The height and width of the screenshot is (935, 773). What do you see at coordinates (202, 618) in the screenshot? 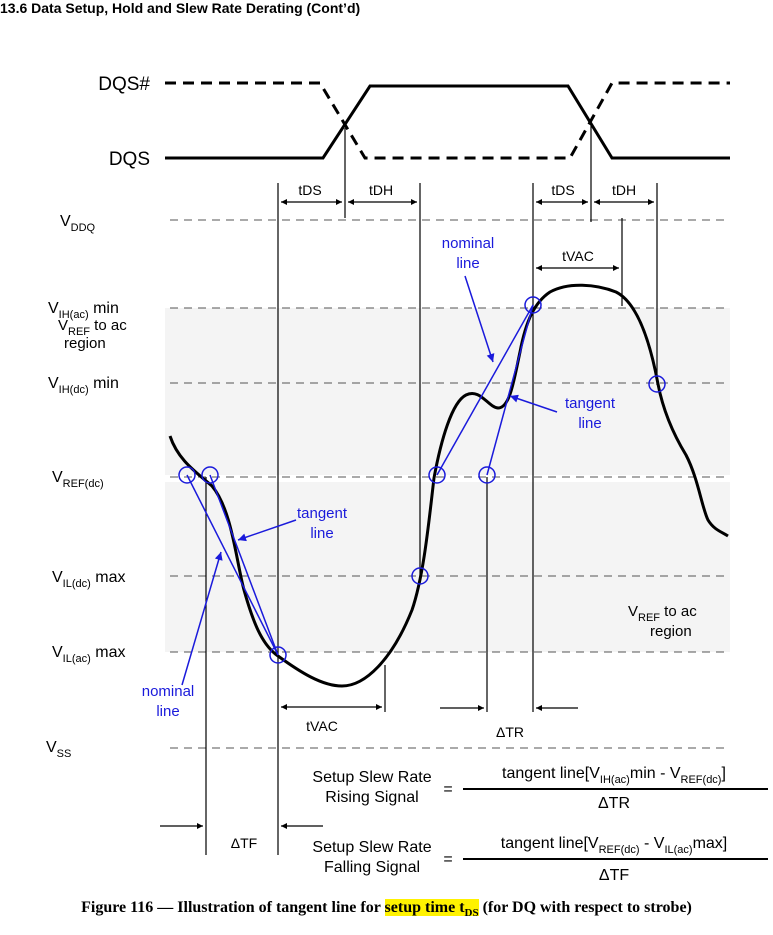
I see `pointer-nominal-bottom` at bounding box center [202, 618].